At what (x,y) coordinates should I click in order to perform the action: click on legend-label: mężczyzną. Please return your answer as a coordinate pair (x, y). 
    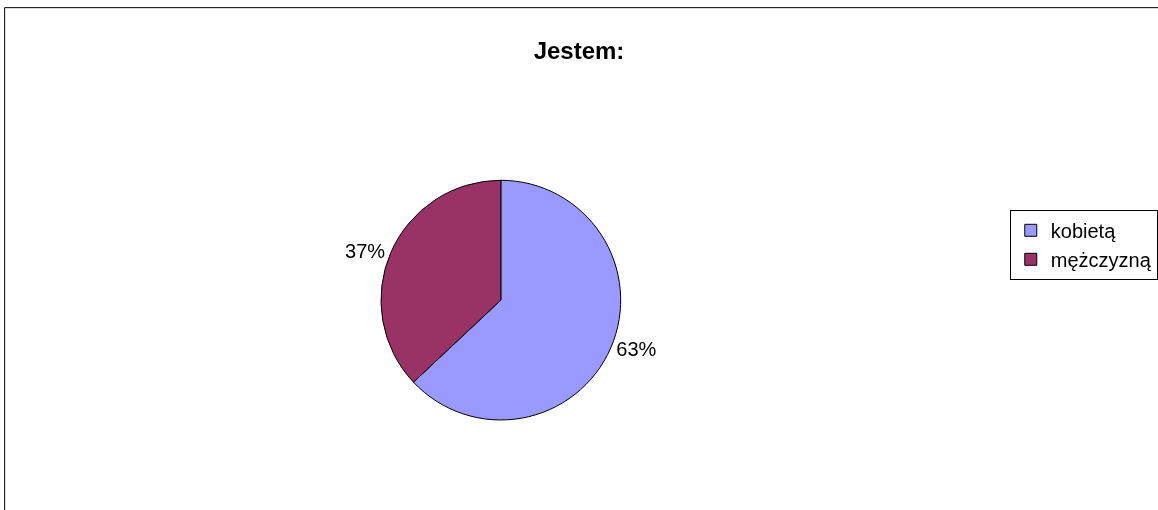
    Looking at the image, I should click on (1101, 260).